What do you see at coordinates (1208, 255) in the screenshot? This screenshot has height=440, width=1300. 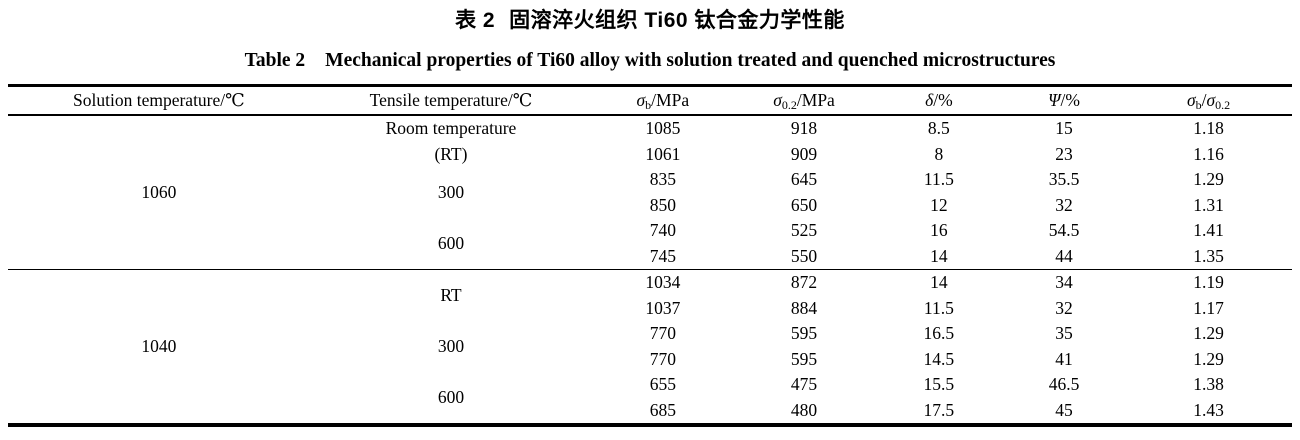 I see `cell-ratio: 1.35` at bounding box center [1208, 255].